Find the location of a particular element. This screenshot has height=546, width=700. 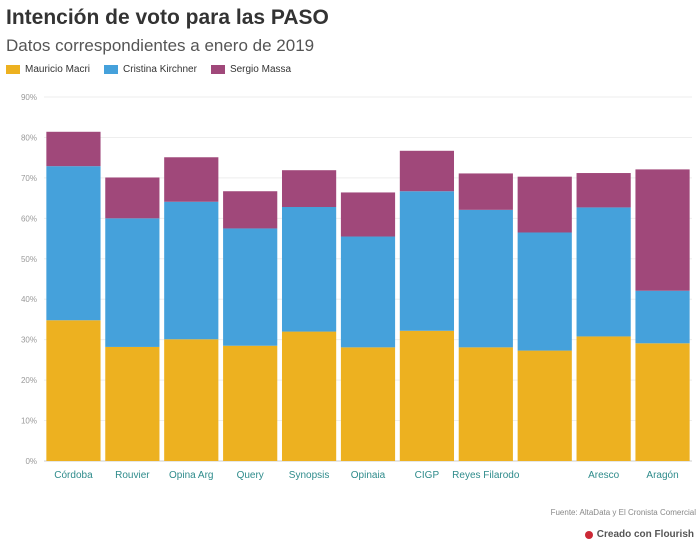

y-tick-label: 60% is located at coordinates (29, 218).